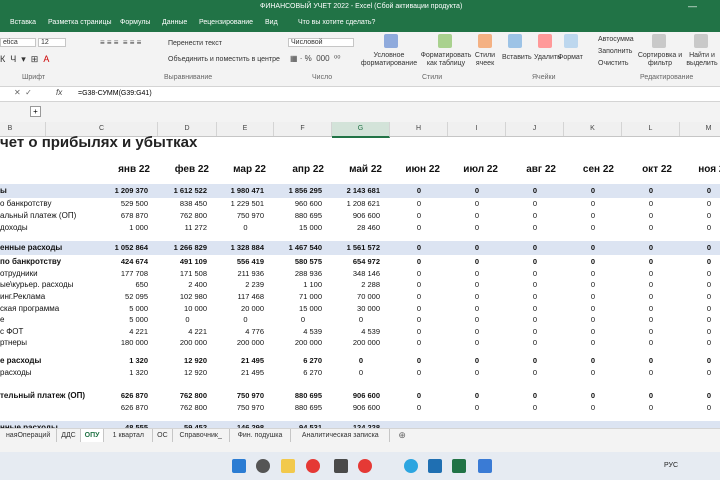 The height and width of the screenshot is (480, 720). I want to click on cell: 6 270, so click(312, 372).